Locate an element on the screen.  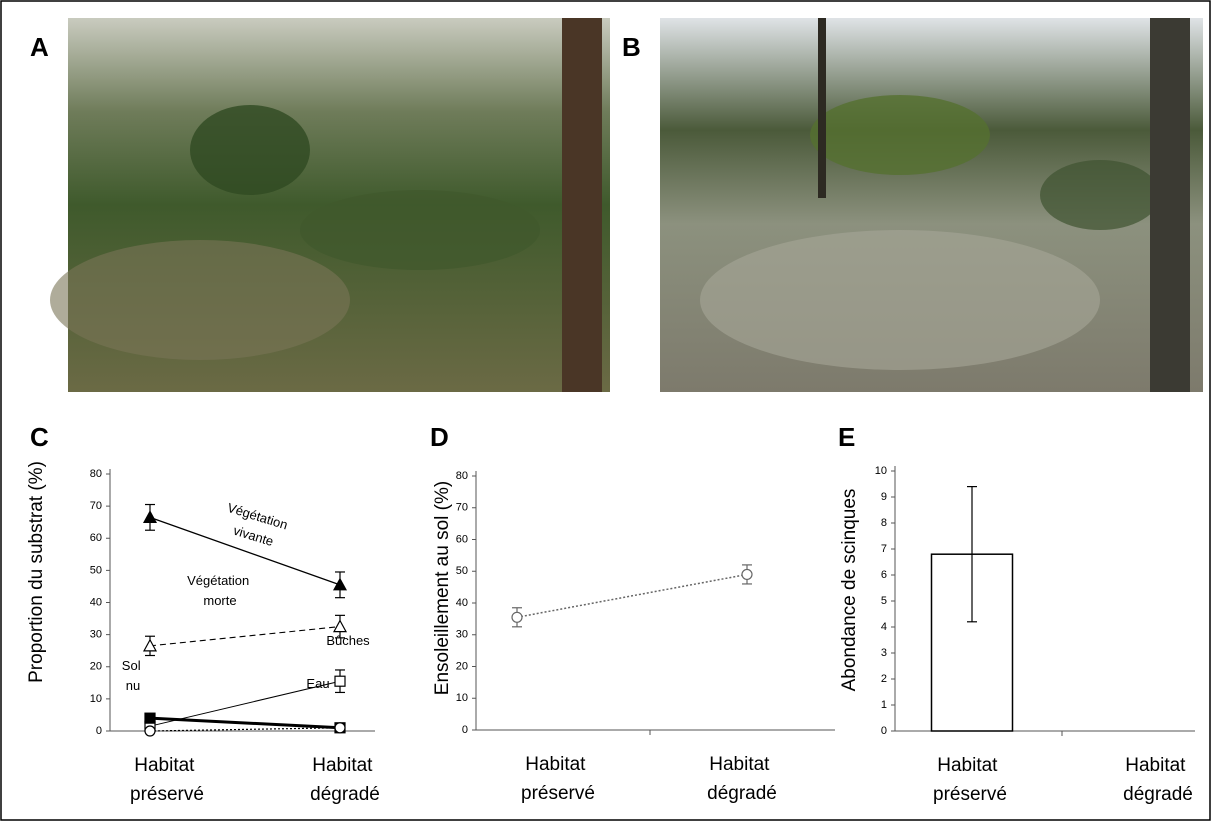
panel-label: B is located at coordinates (631, 47).